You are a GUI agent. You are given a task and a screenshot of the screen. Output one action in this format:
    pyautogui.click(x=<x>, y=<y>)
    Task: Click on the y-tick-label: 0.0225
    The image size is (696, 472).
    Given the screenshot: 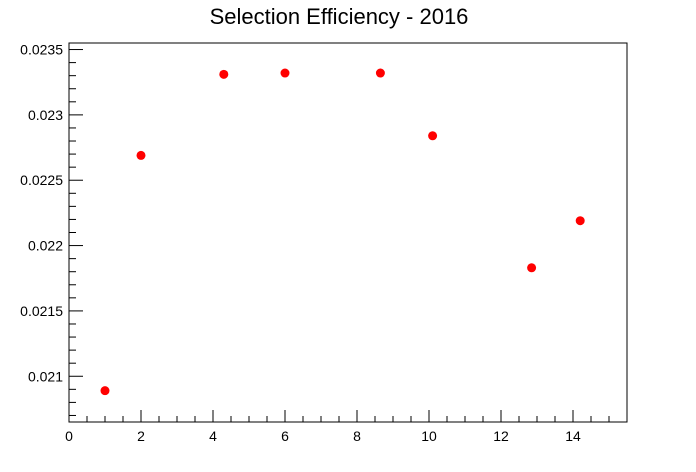 What is the action you would take?
    pyautogui.click(x=41, y=180)
    